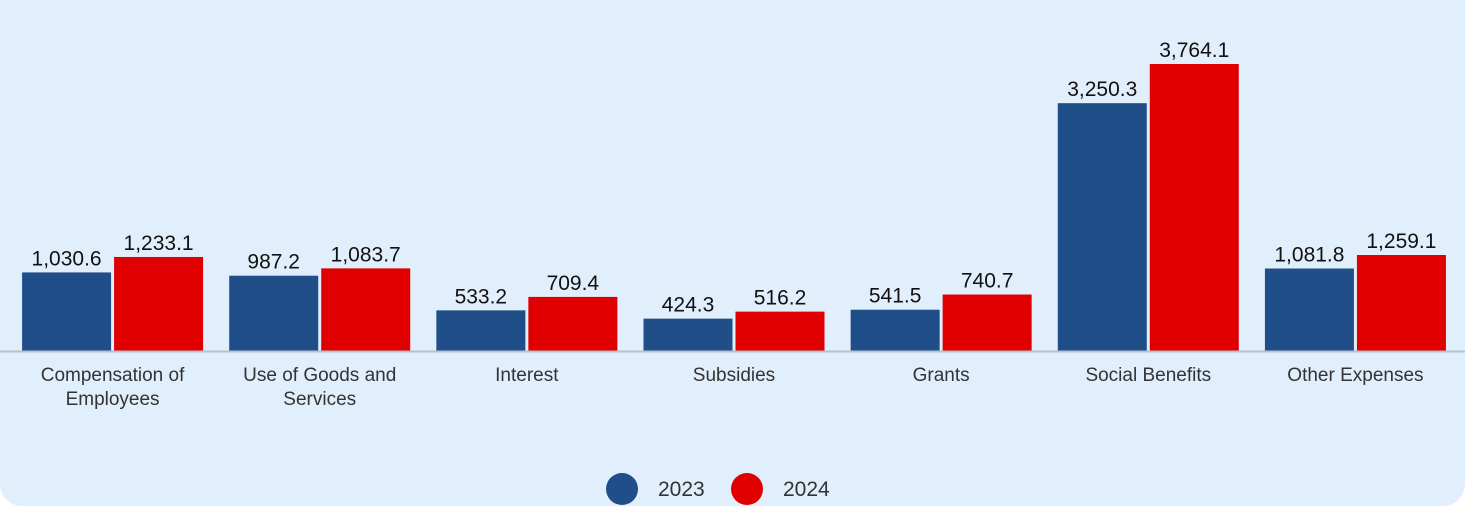  Describe the element at coordinates (159, 243) in the screenshot. I see `data-label-2024-1: 1,233.1` at that location.